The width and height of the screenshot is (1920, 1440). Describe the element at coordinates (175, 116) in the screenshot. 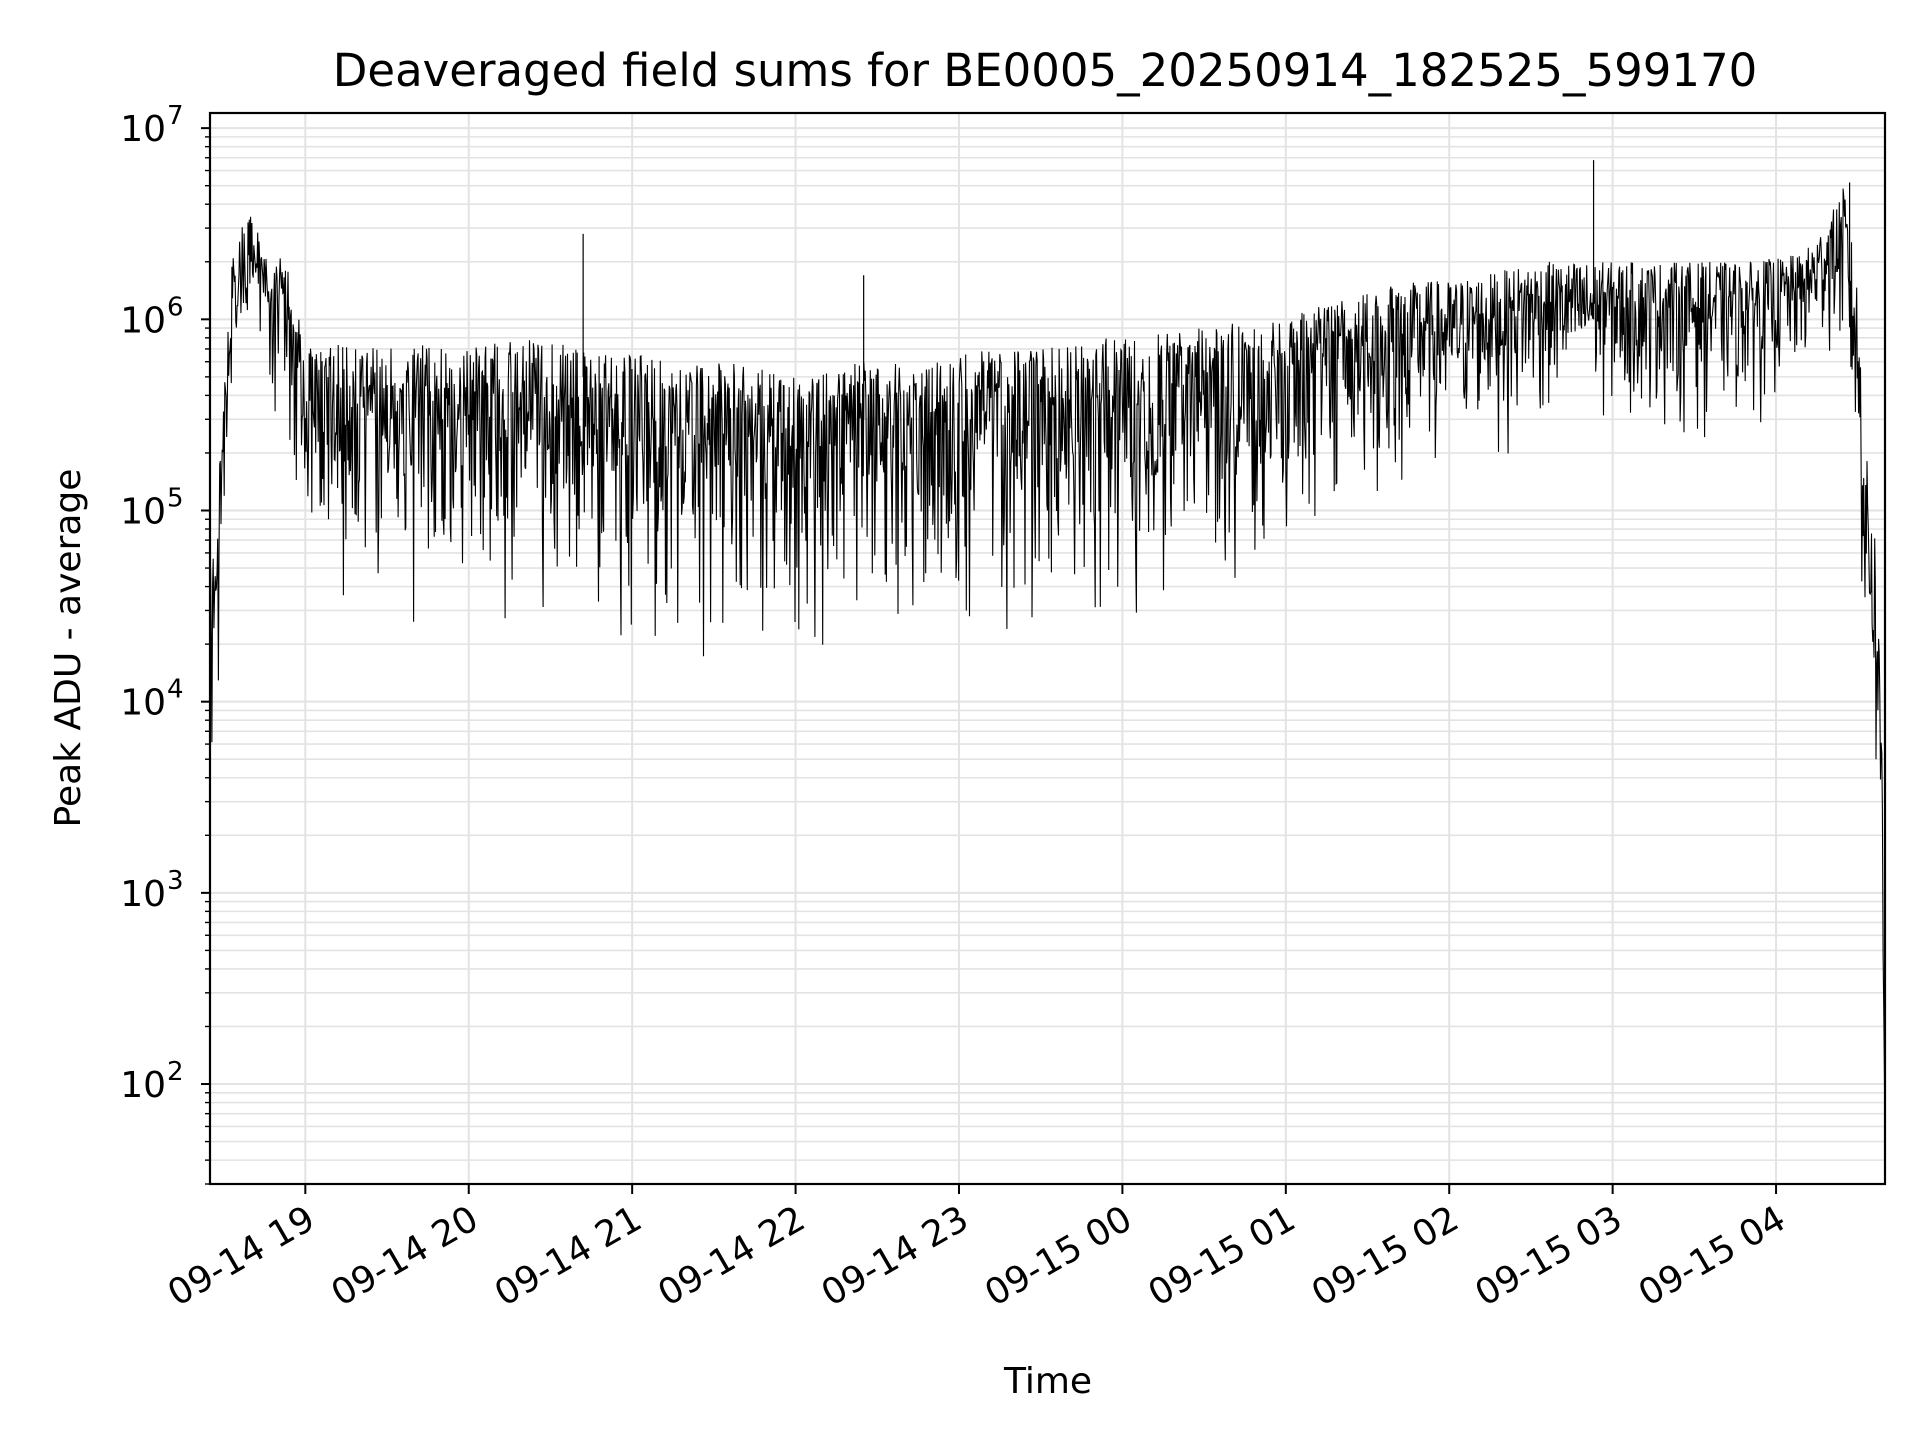

I see `y-tick-exponent: 7` at that location.